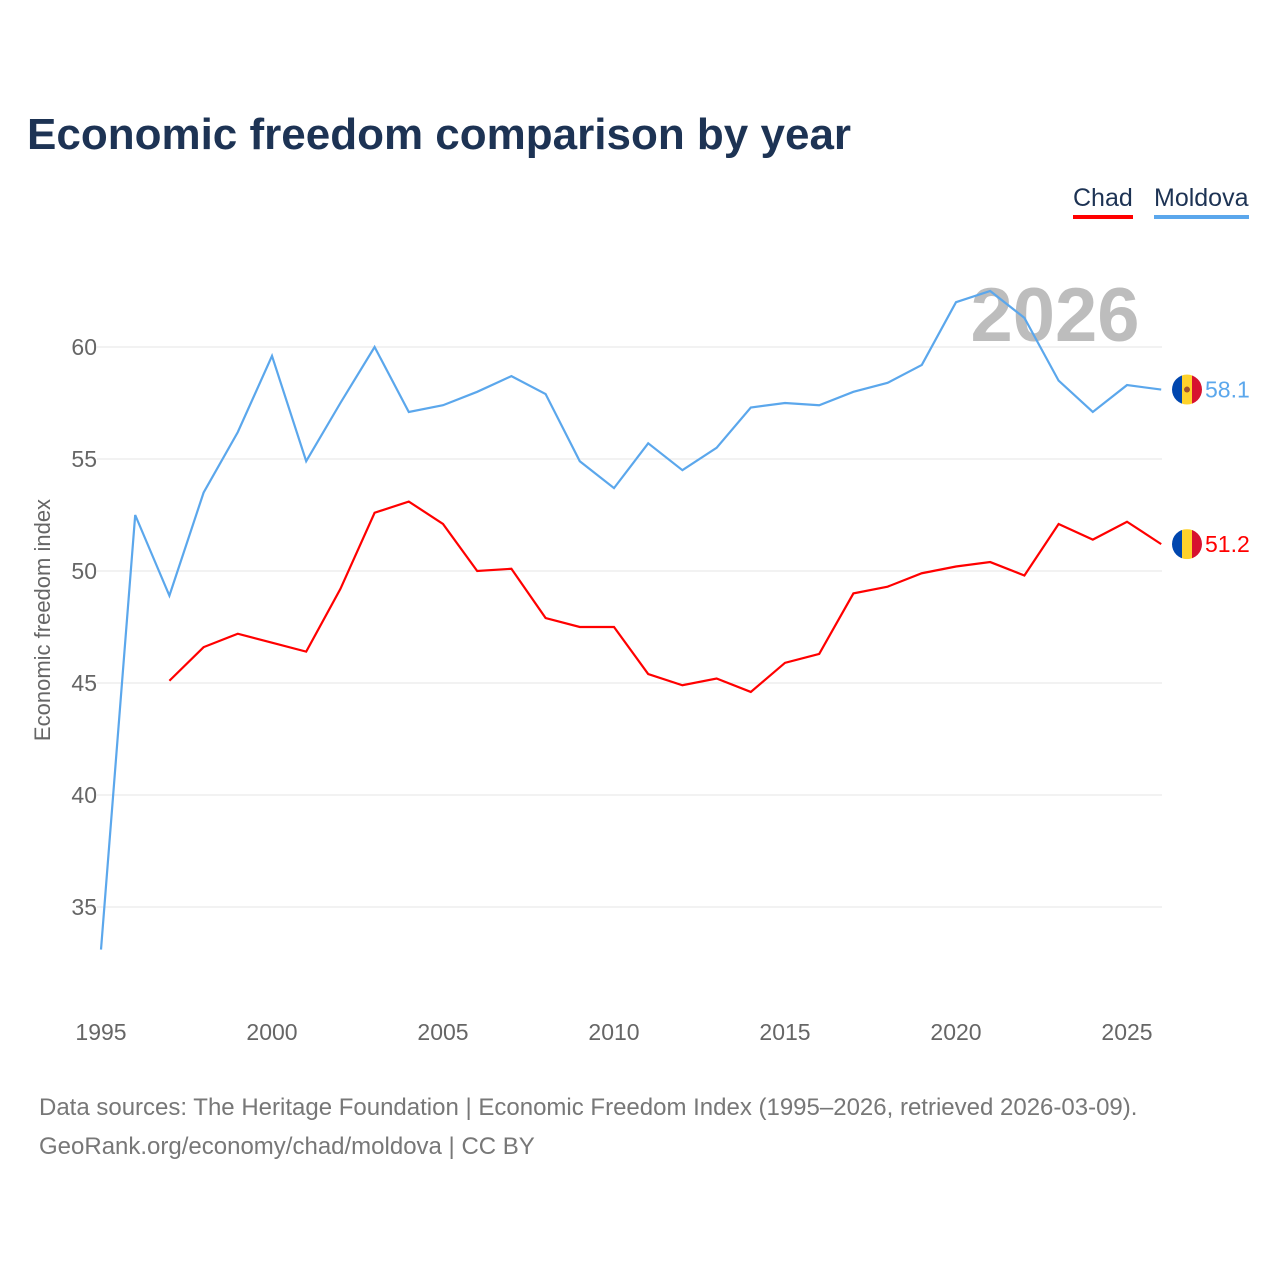  Describe the element at coordinates (1103, 201) in the screenshot. I see `legend-chad: Chad` at that location.